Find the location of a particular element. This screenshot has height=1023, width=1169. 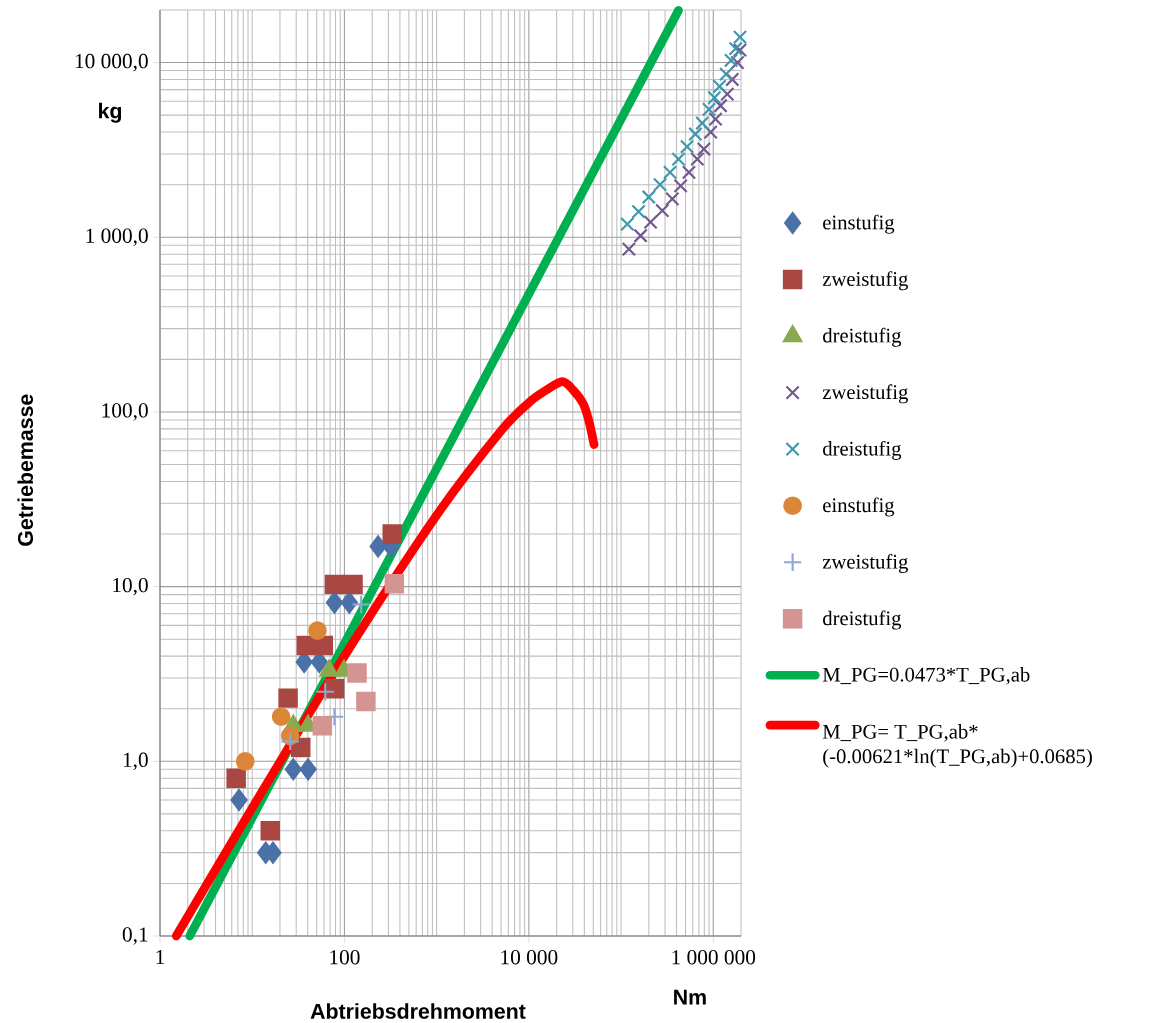

text: kg is located at coordinates (110, 112).